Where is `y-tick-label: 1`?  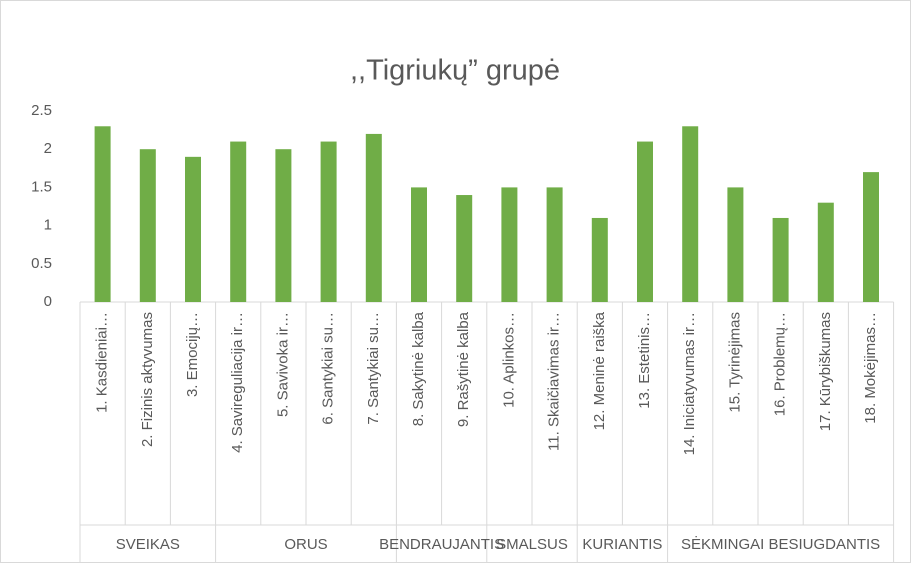 y-tick-label: 1 is located at coordinates (48, 225).